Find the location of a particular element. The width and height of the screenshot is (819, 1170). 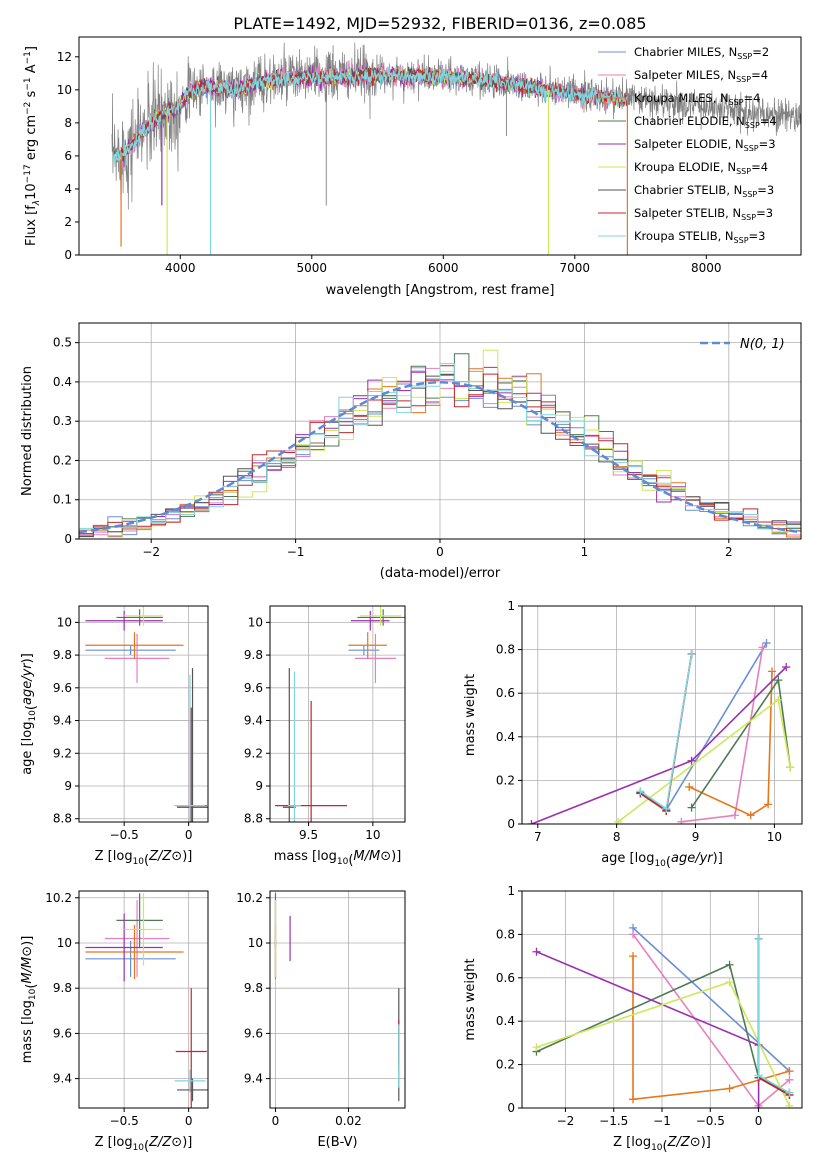

y-tick-label: 0.2 is located at coordinates (505, 780).